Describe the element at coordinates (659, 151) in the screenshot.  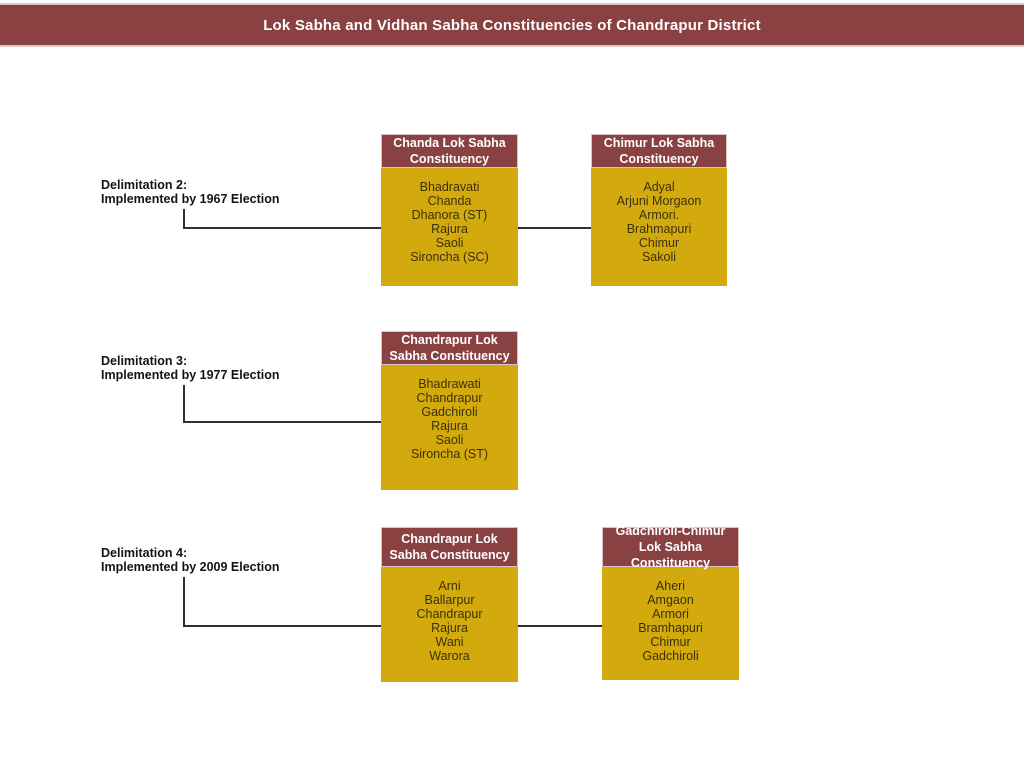
I see `box-header: Chimur Lok Sabha Constituency` at that location.